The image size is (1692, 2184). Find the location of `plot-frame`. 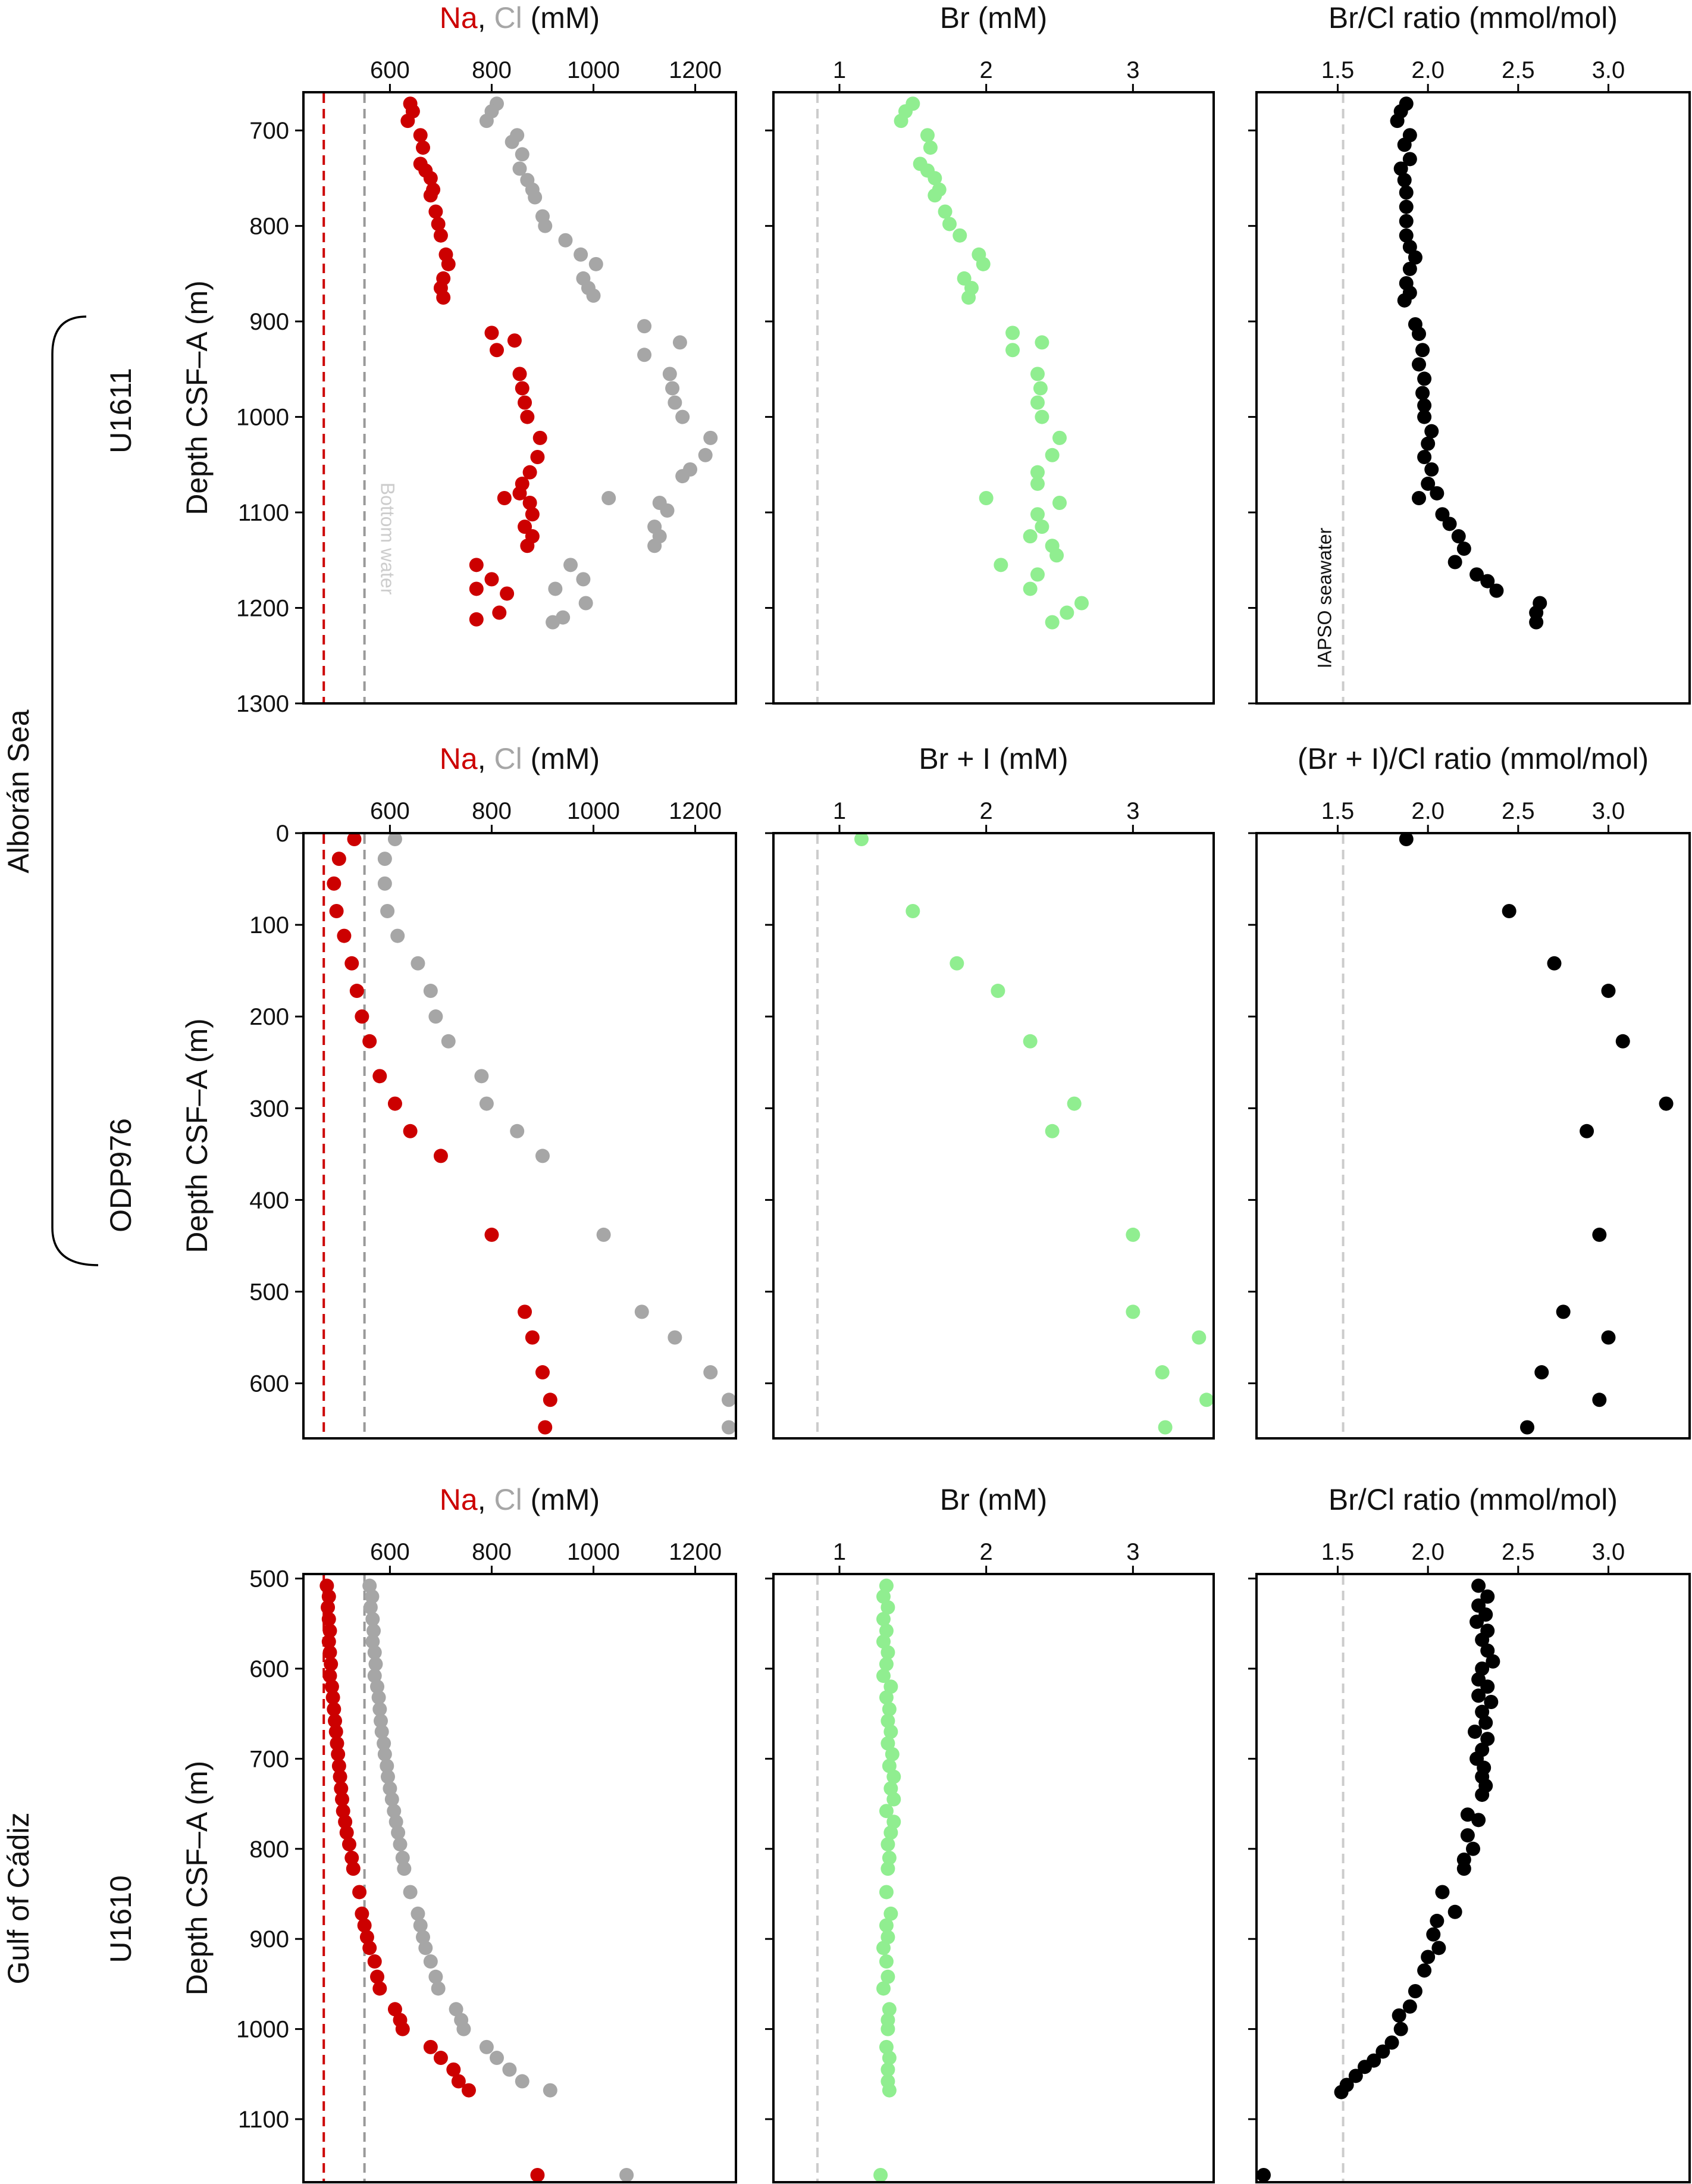

plot-frame is located at coordinates (993, 398).